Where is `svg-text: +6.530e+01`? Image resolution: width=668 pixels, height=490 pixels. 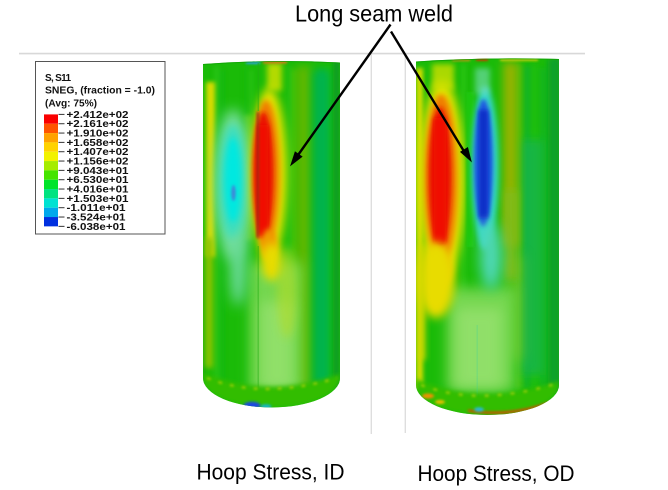 svg-text: +6.530e+01 is located at coordinates (98, 180).